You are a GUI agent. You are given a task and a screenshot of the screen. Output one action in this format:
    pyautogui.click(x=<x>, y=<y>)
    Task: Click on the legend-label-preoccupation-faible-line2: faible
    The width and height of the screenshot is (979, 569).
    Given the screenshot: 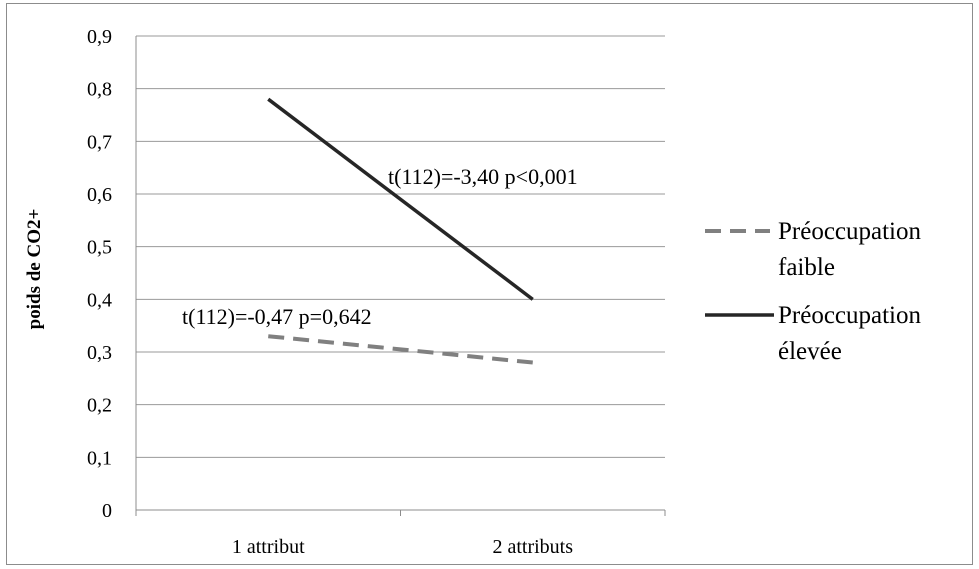 What is the action you would take?
    pyautogui.click(x=806, y=267)
    